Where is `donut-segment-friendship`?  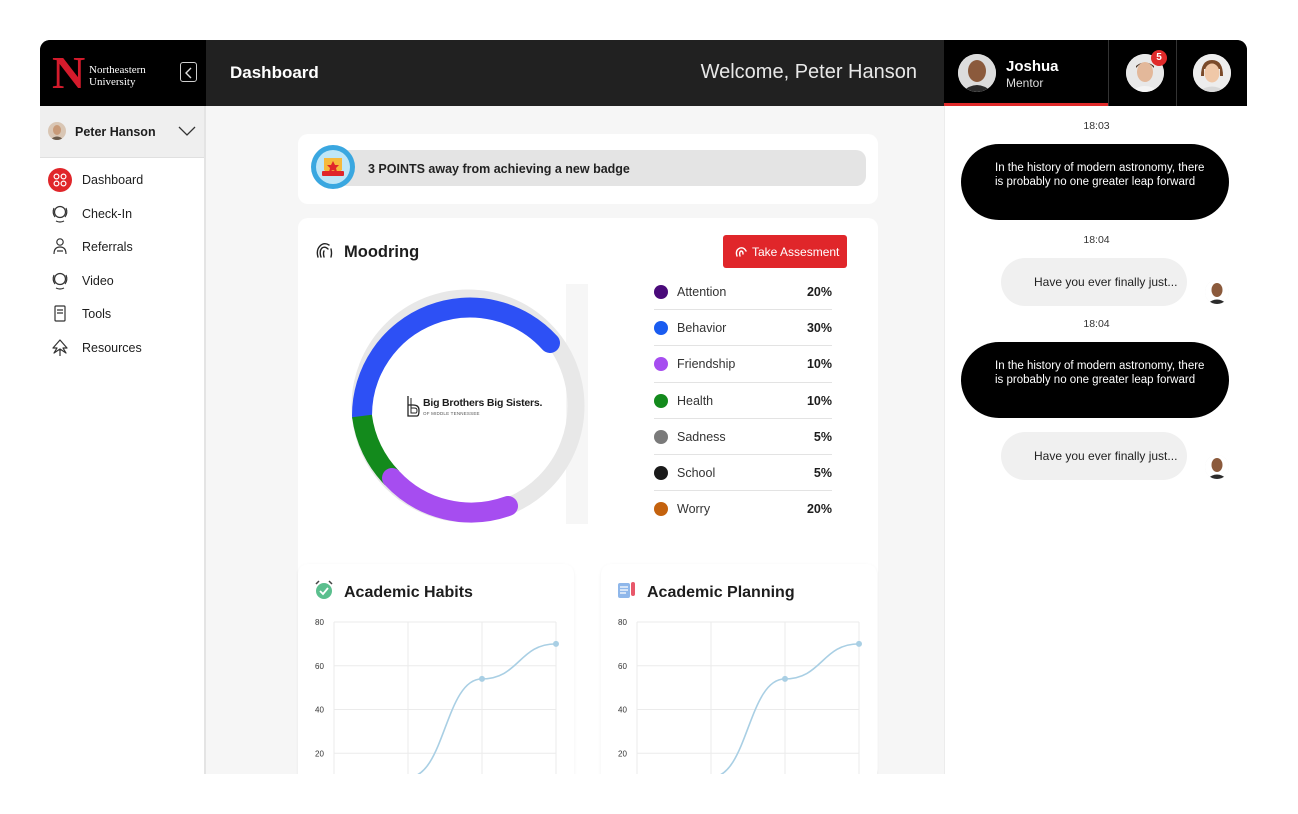
donut-segment-friendship is located at coordinates (450, 495).